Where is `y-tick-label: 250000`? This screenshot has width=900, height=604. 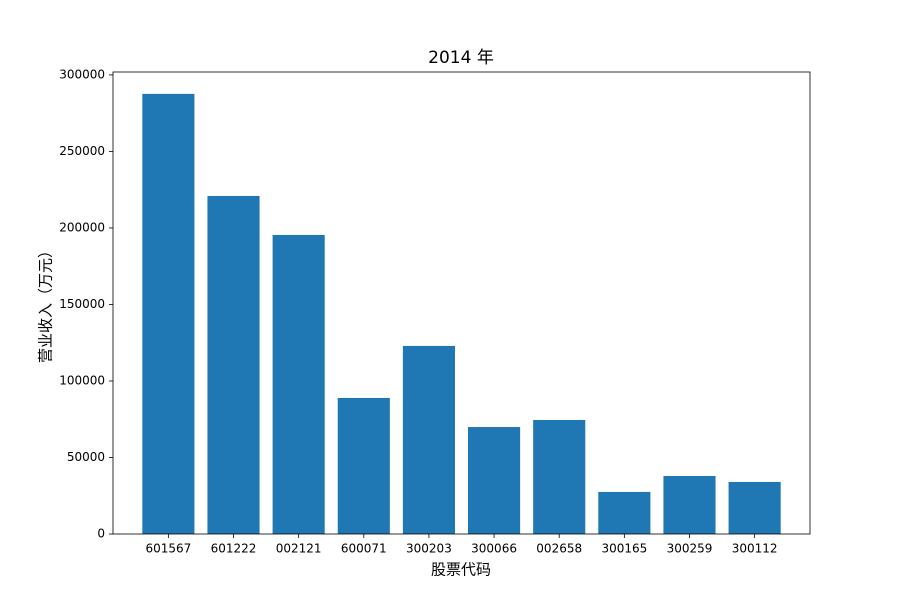
y-tick-label: 250000 is located at coordinates (82, 151).